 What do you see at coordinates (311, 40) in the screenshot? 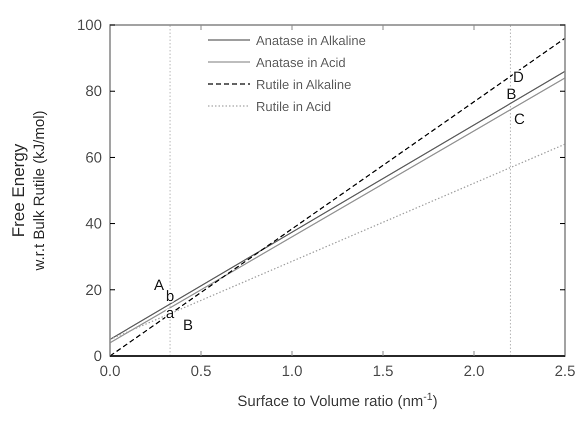
I see `legend-label: Anatase in Alkaline` at bounding box center [311, 40].